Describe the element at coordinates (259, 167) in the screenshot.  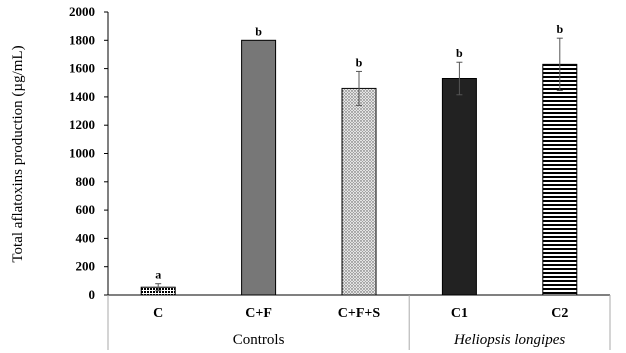
I see `bar-c-f` at that location.